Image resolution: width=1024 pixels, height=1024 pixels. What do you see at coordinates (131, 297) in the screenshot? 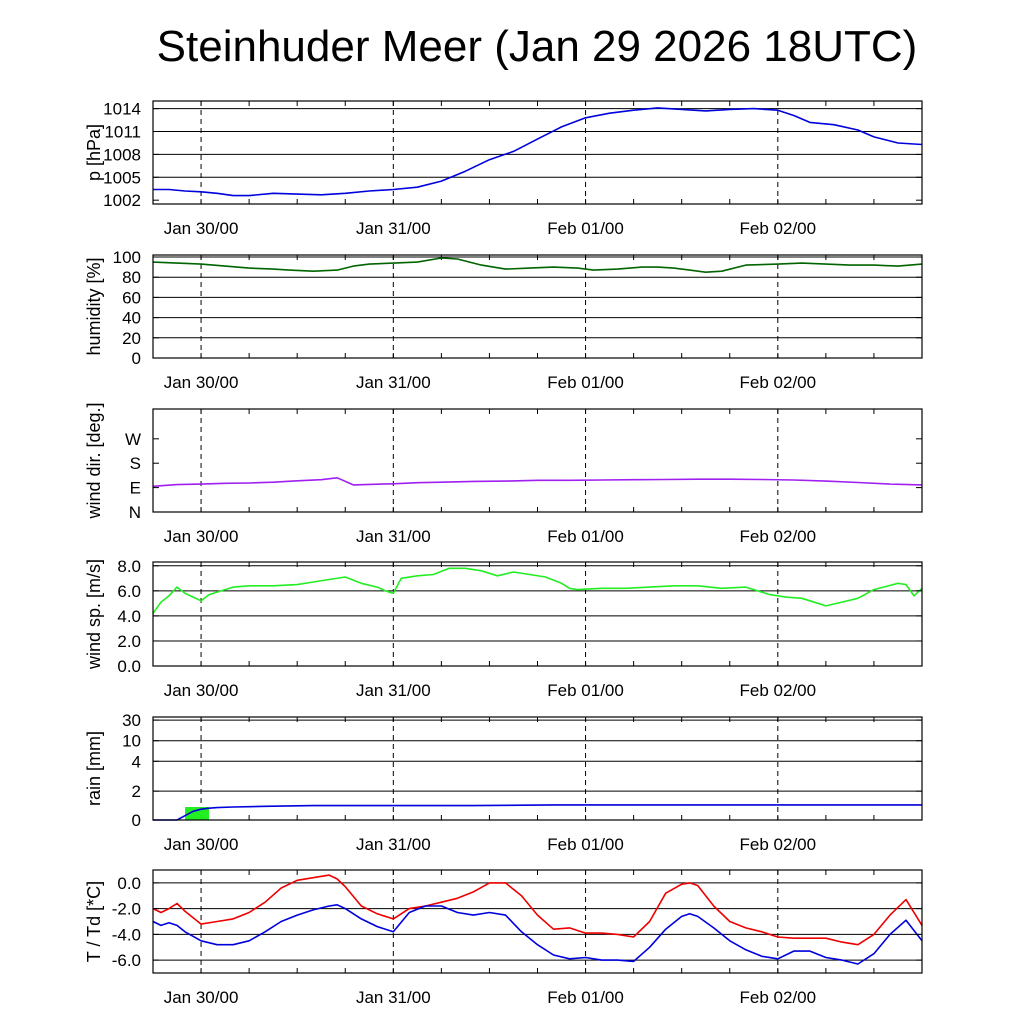
I see `y-tick-label: 60` at bounding box center [131, 297].